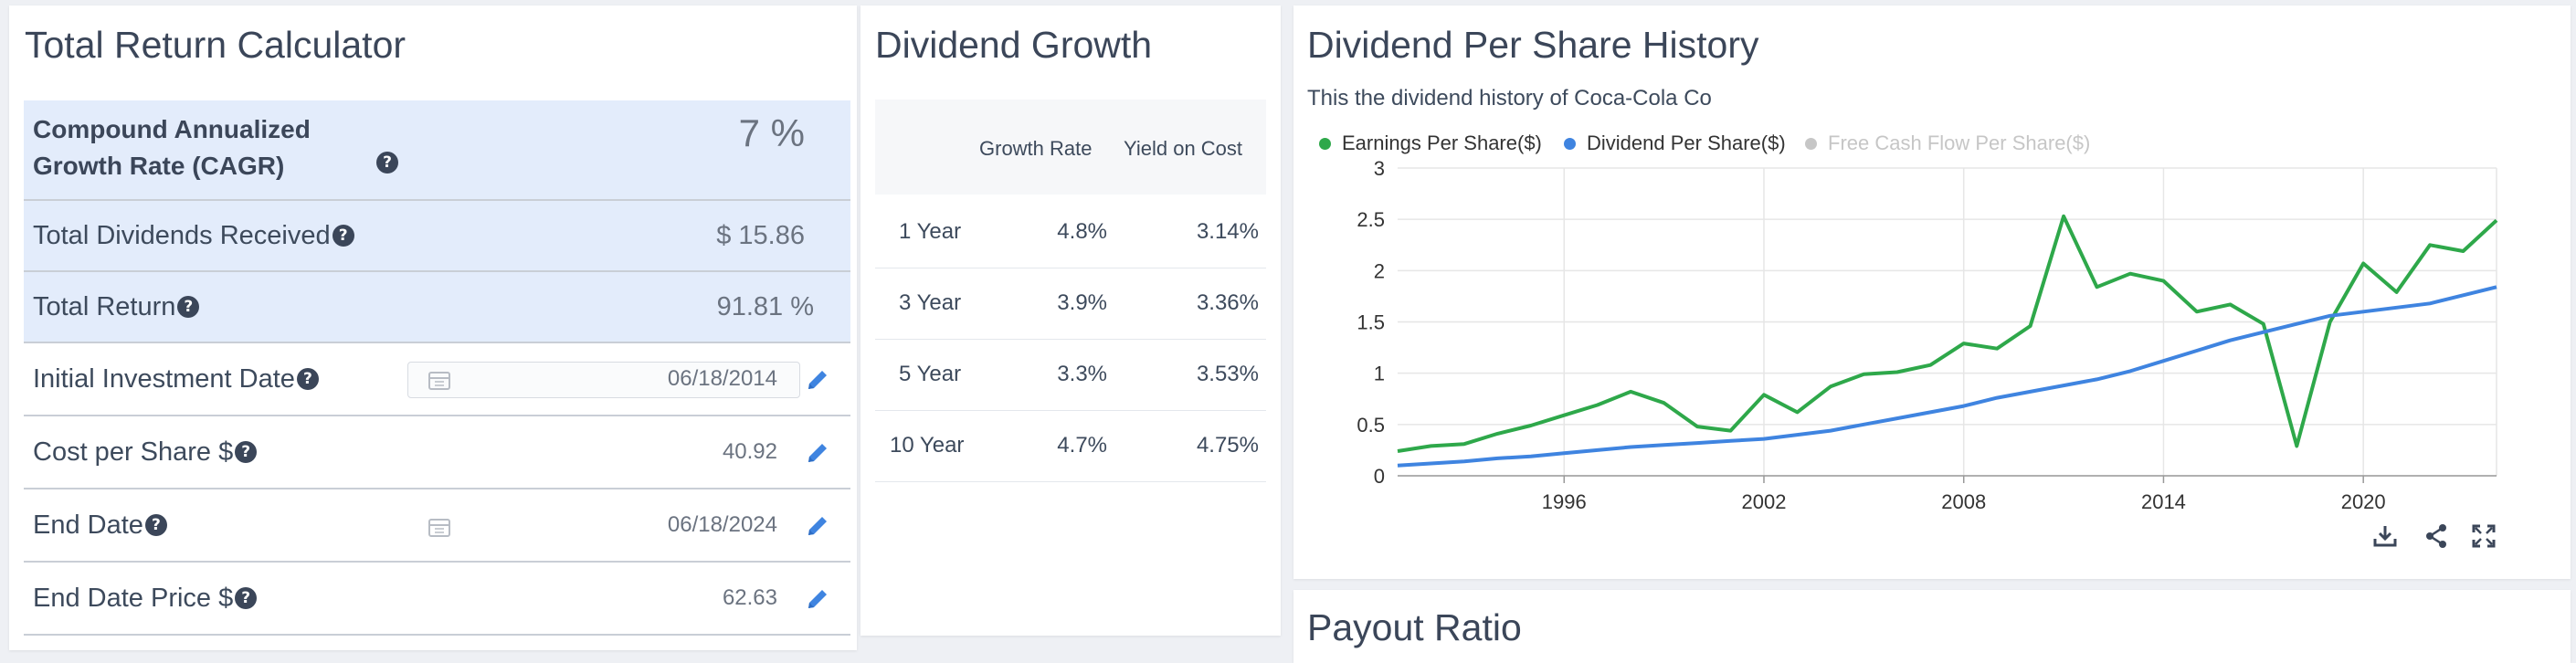 This screenshot has height=663, width=2576. Describe the element at coordinates (722, 524) in the screenshot. I see `end-date-value: 06/18/2024` at that location.